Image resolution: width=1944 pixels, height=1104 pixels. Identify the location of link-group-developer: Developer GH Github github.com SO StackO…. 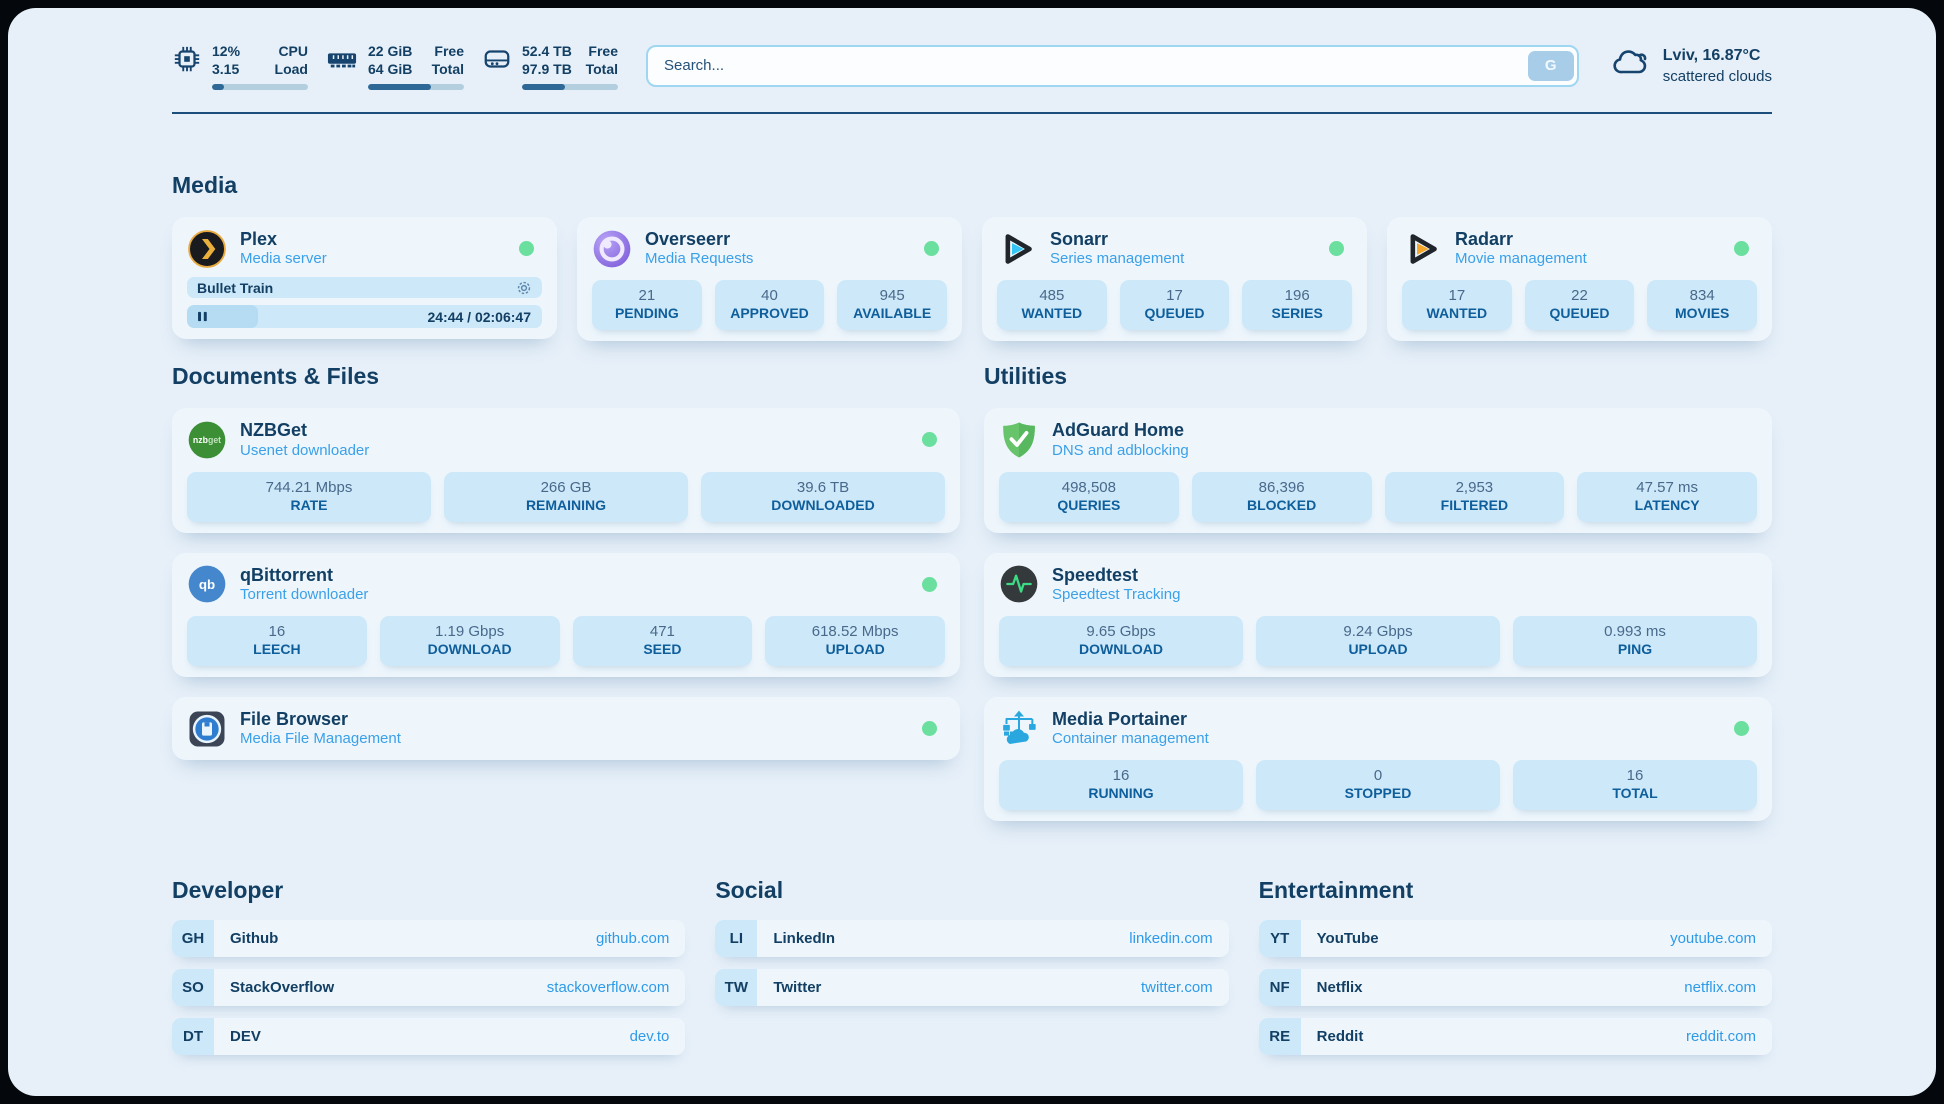
(429, 972).